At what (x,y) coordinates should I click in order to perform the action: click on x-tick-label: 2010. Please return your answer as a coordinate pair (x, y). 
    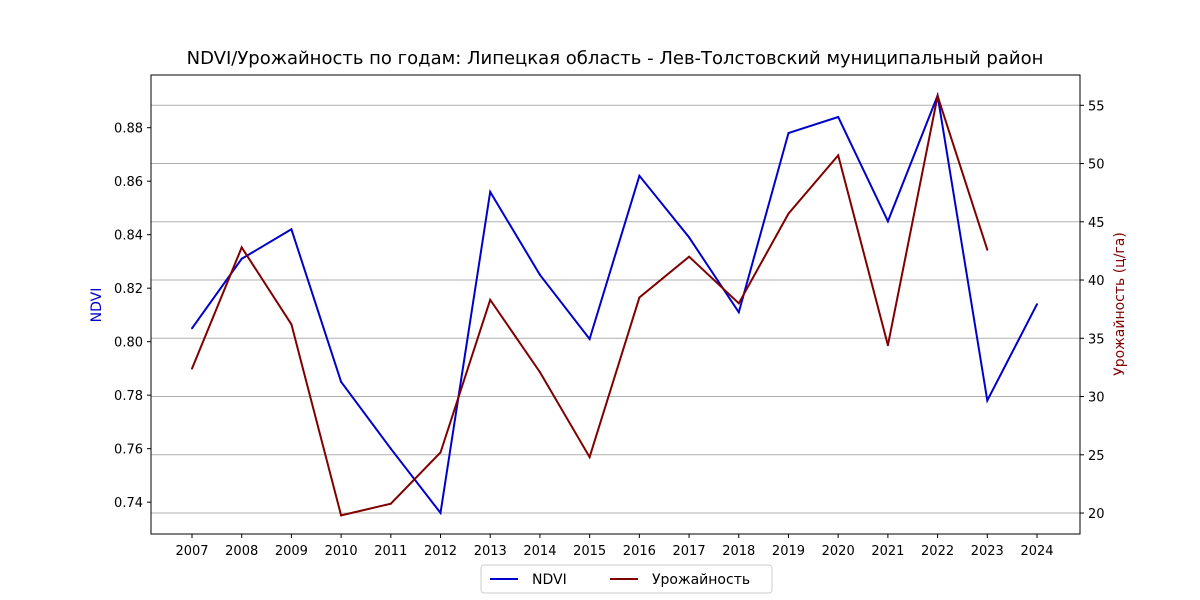
    Looking at the image, I should click on (341, 551).